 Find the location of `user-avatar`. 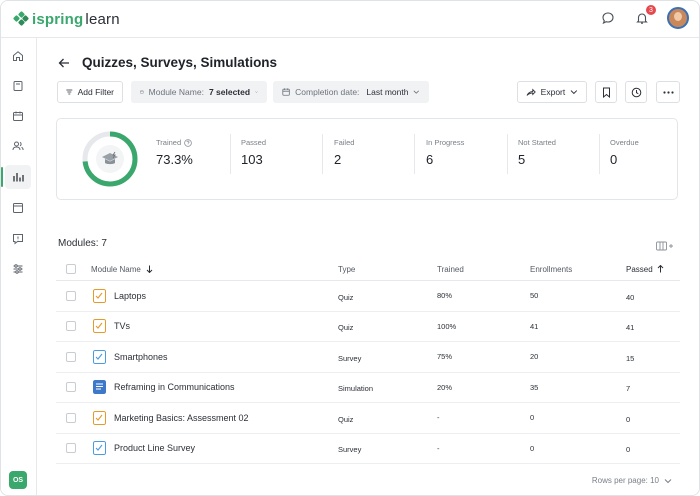

user-avatar is located at coordinates (678, 18).